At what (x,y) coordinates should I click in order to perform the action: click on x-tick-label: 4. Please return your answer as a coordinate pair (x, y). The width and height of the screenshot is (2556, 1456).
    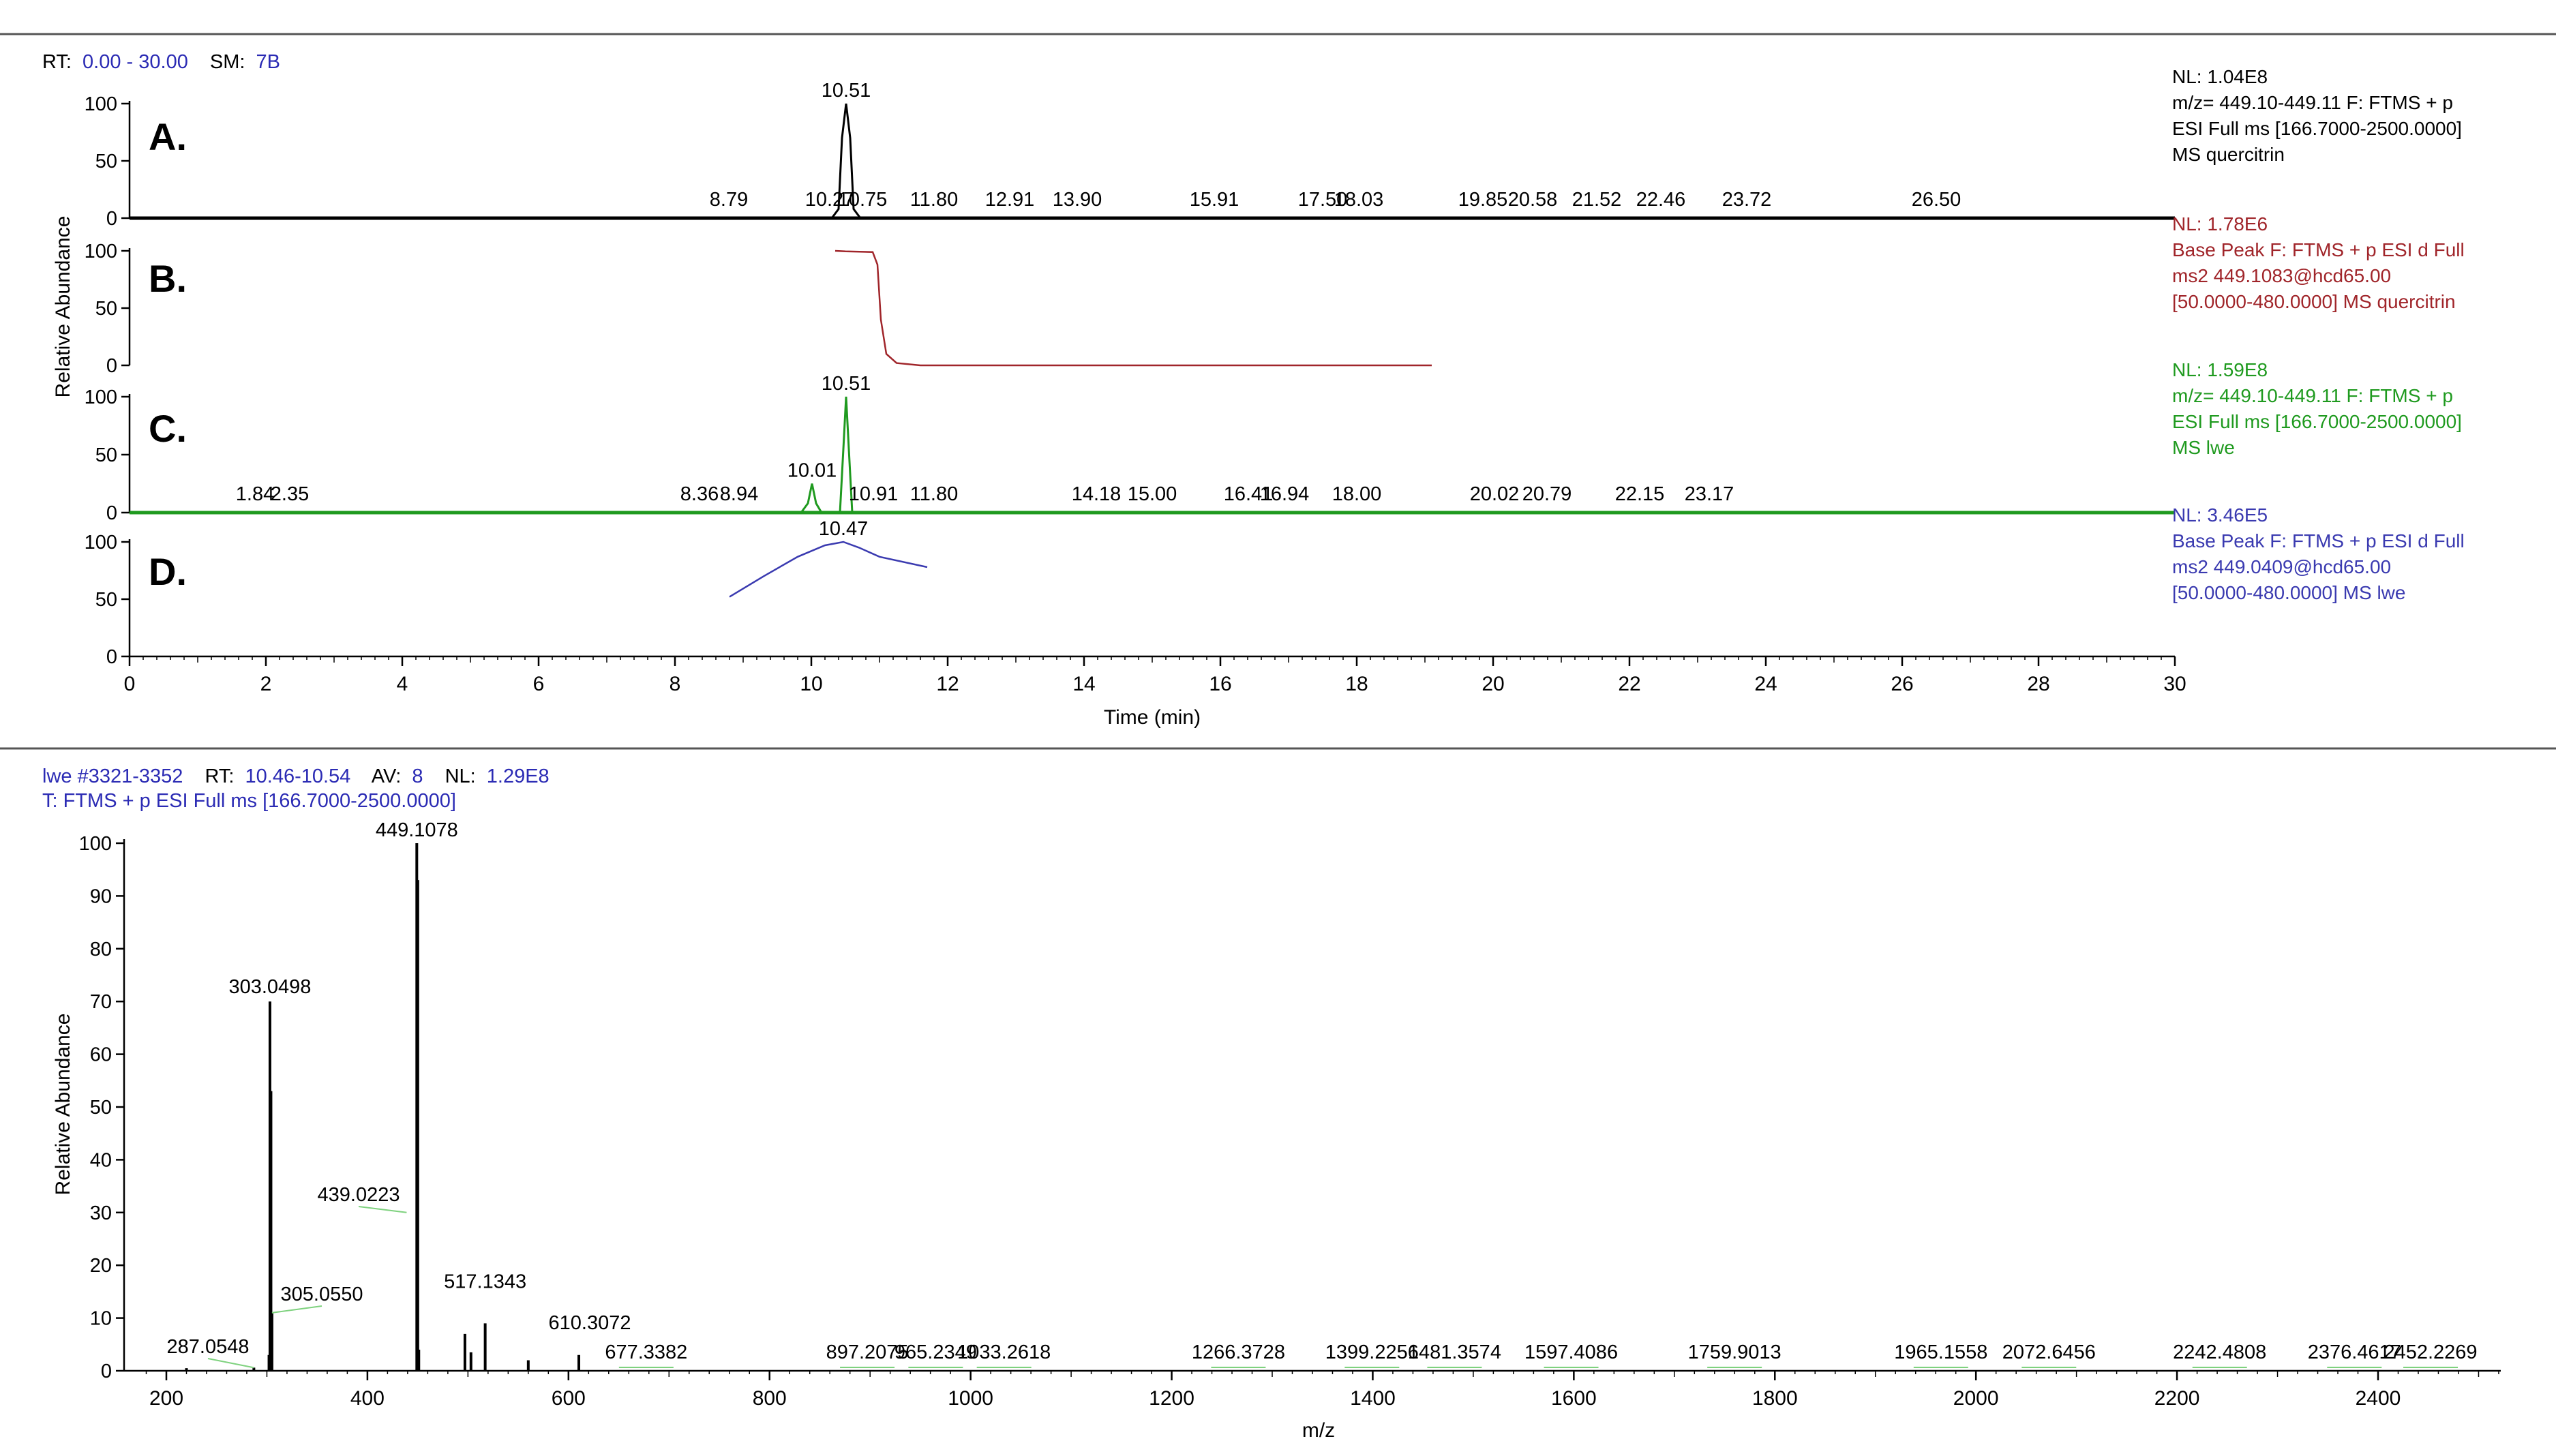
    Looking at the image, I should click on (402, 684).